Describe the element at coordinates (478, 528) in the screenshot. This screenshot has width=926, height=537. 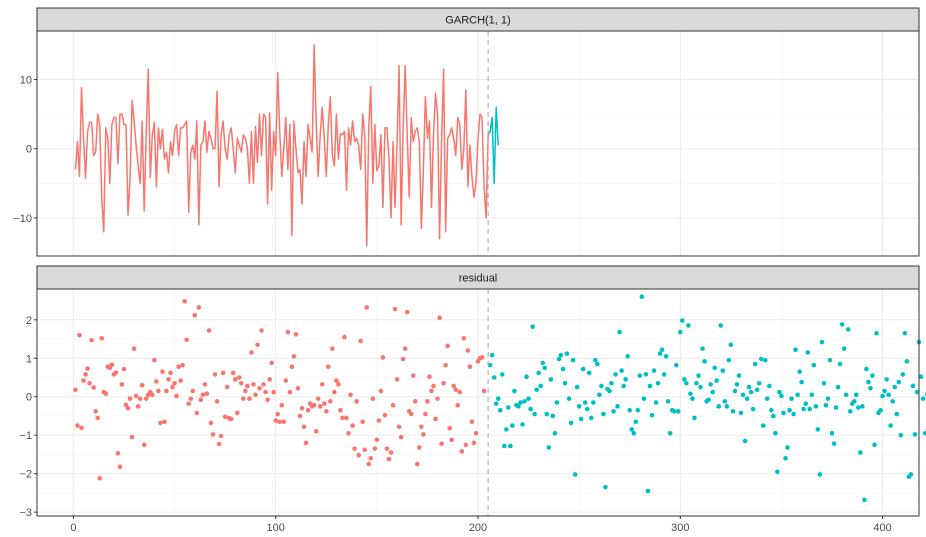
I see `x-tick-label: 200` at that location.